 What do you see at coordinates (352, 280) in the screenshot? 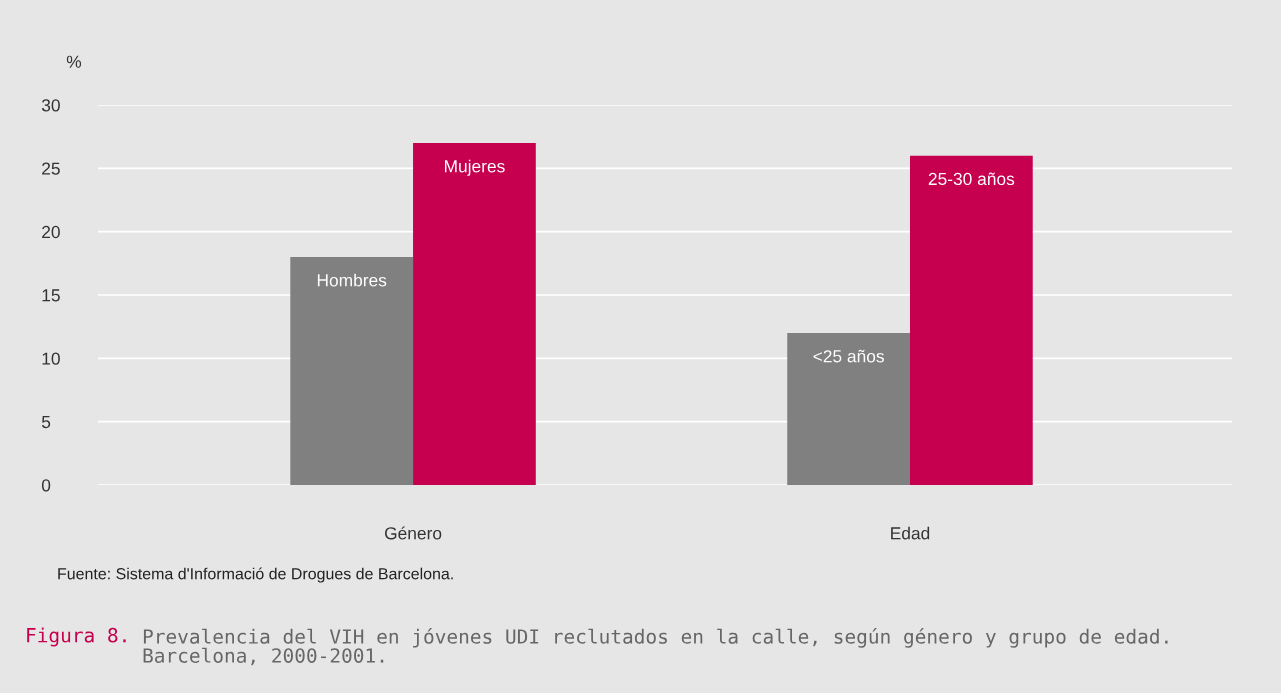
I see `annotation: Hombres` at bounding box center [352, 280].